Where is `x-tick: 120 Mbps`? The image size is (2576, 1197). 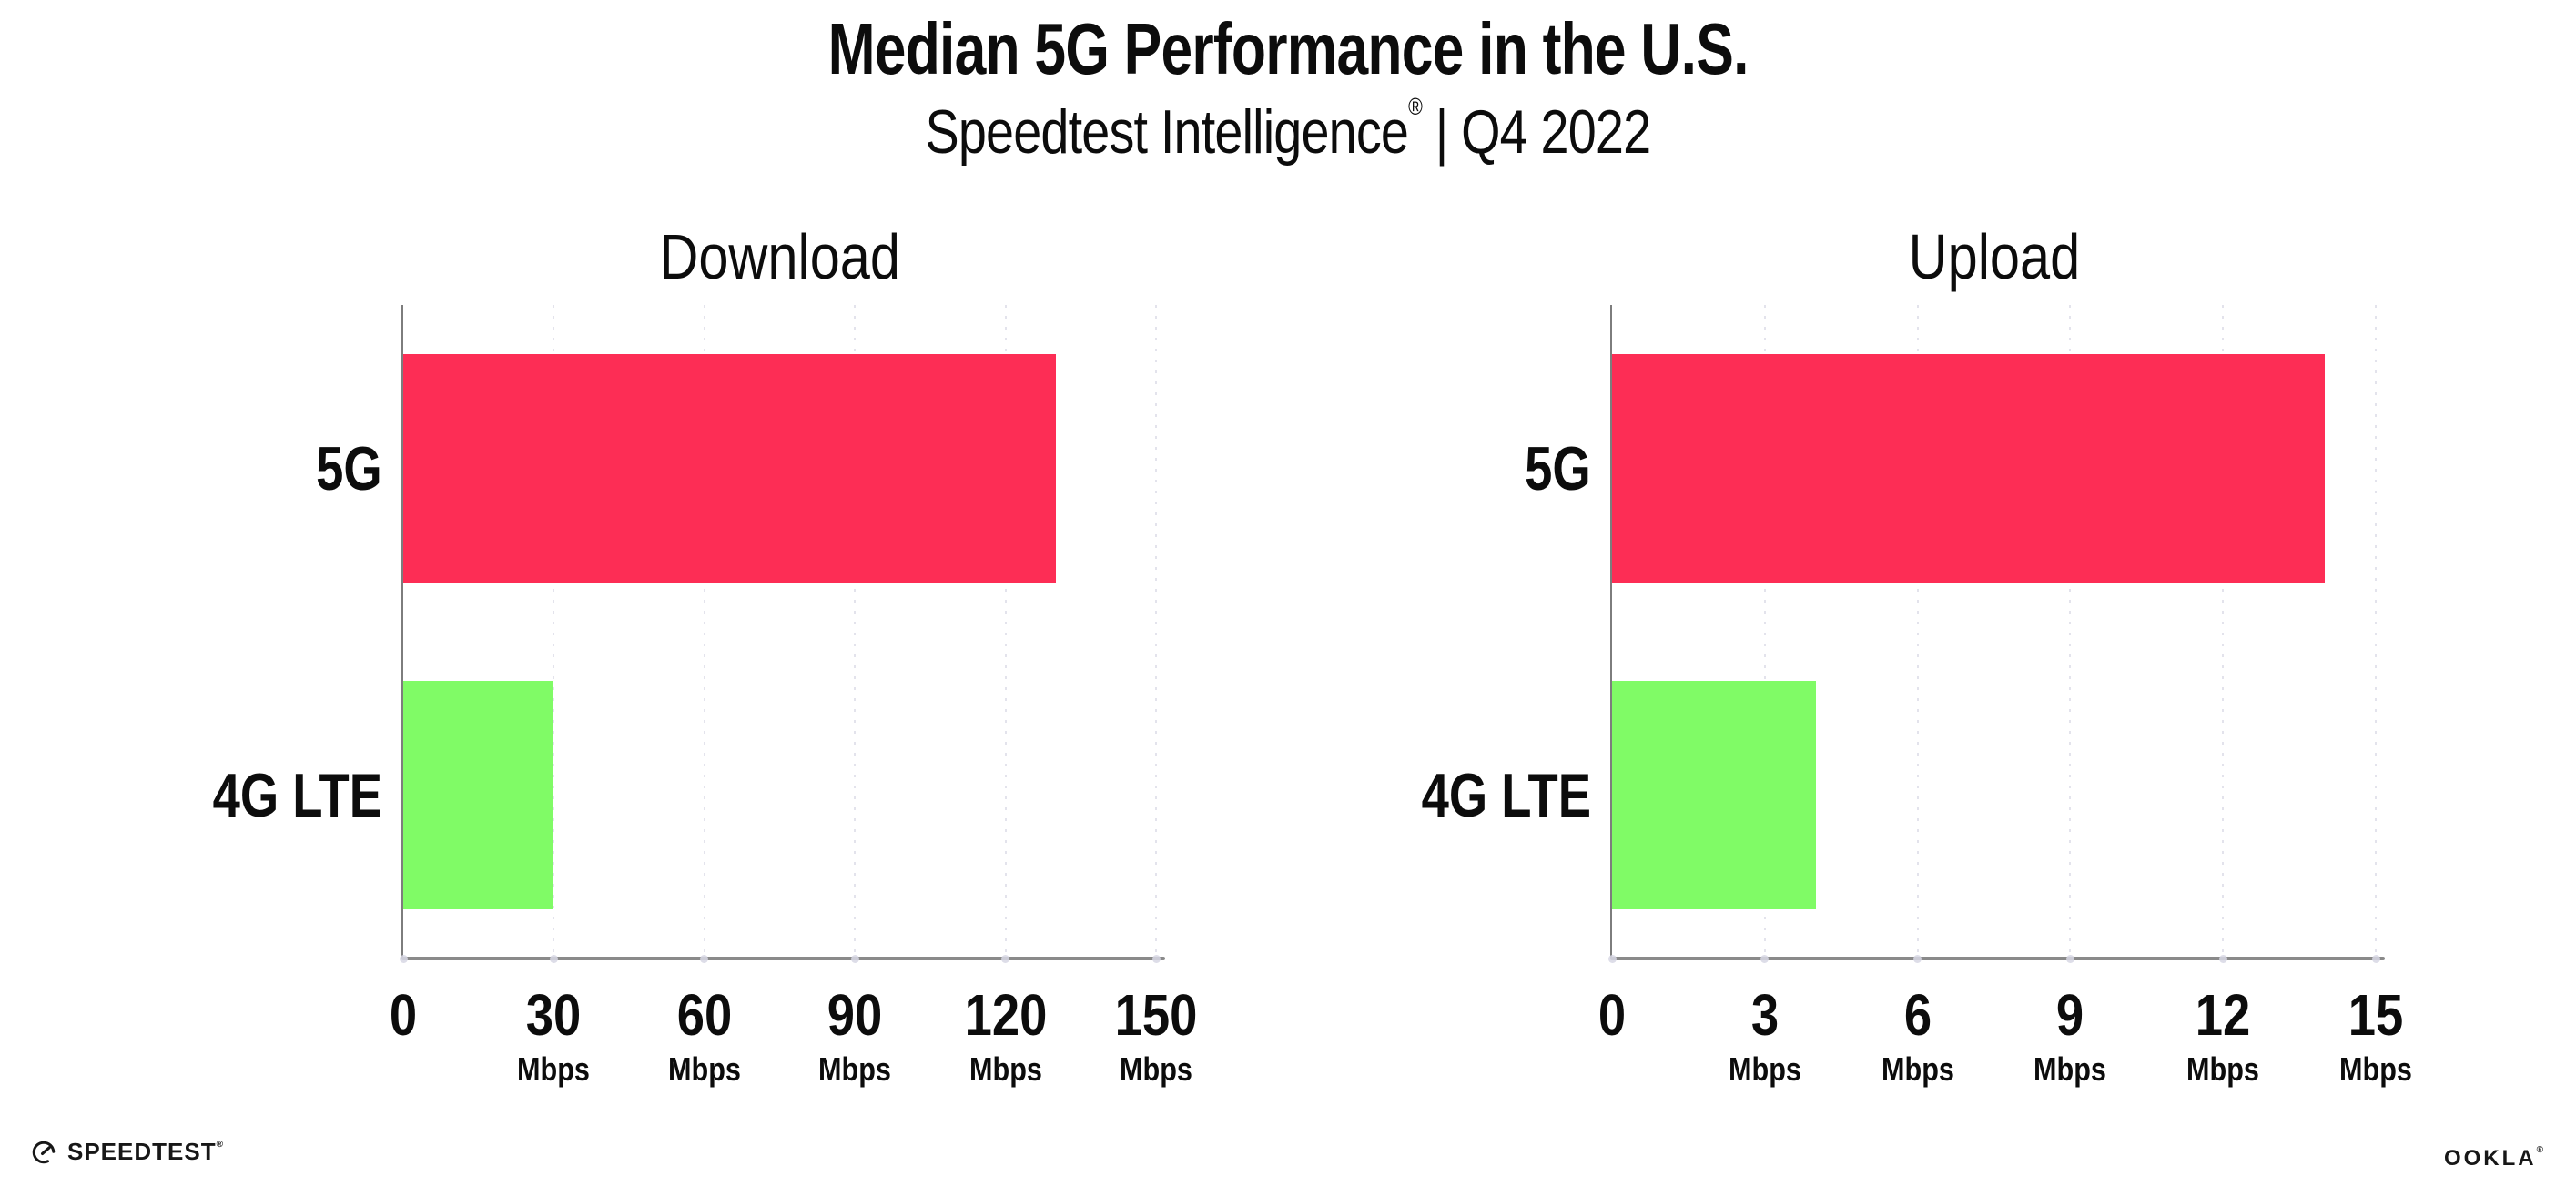 x-tick: 120 Mbps is located at coordinates (1005, 1023).